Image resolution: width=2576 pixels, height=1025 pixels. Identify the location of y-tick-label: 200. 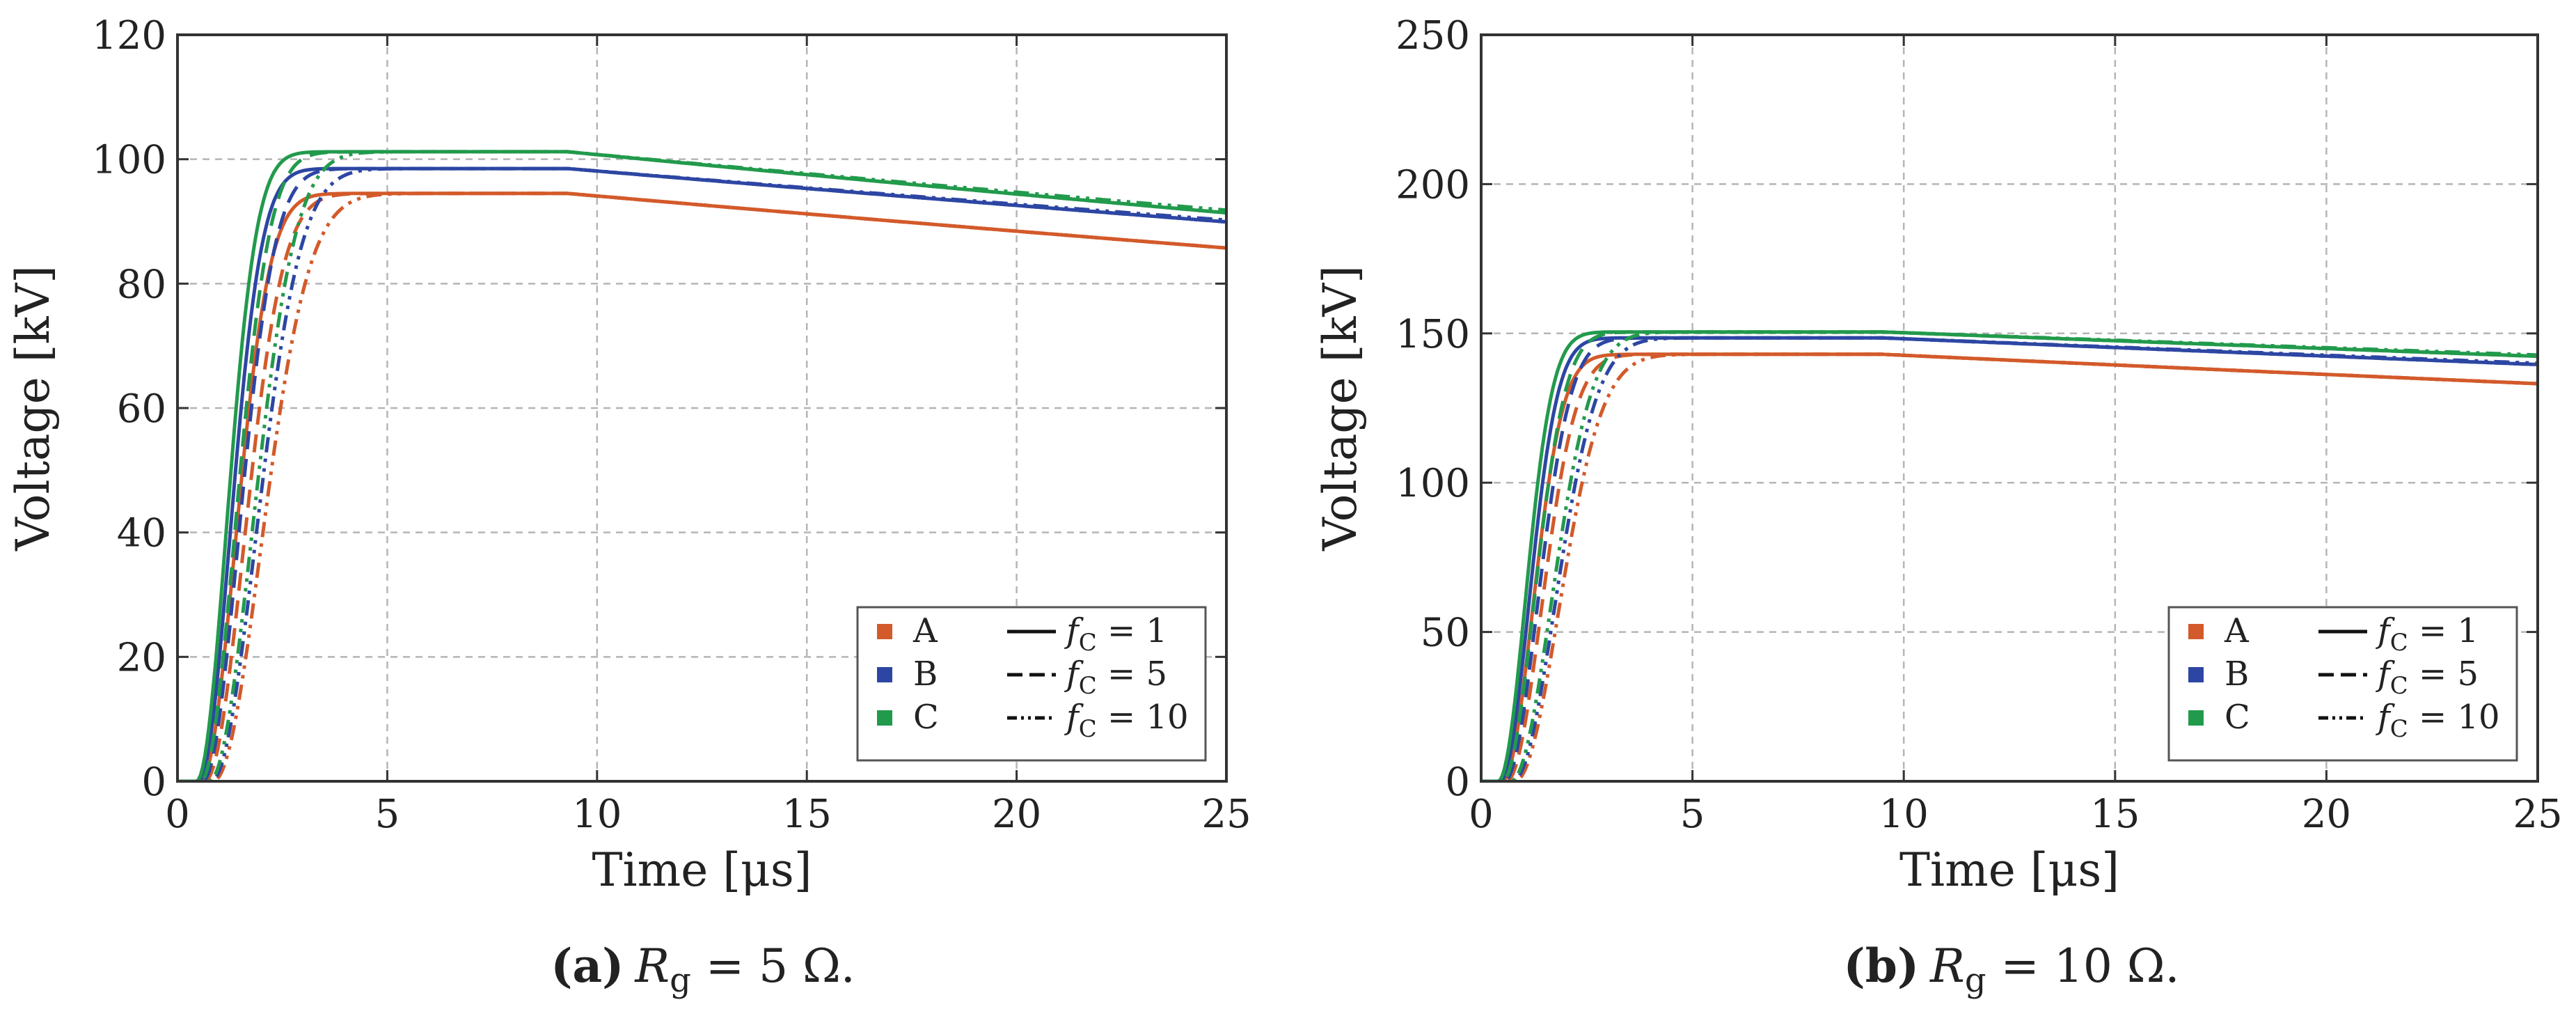
(1433, 185).